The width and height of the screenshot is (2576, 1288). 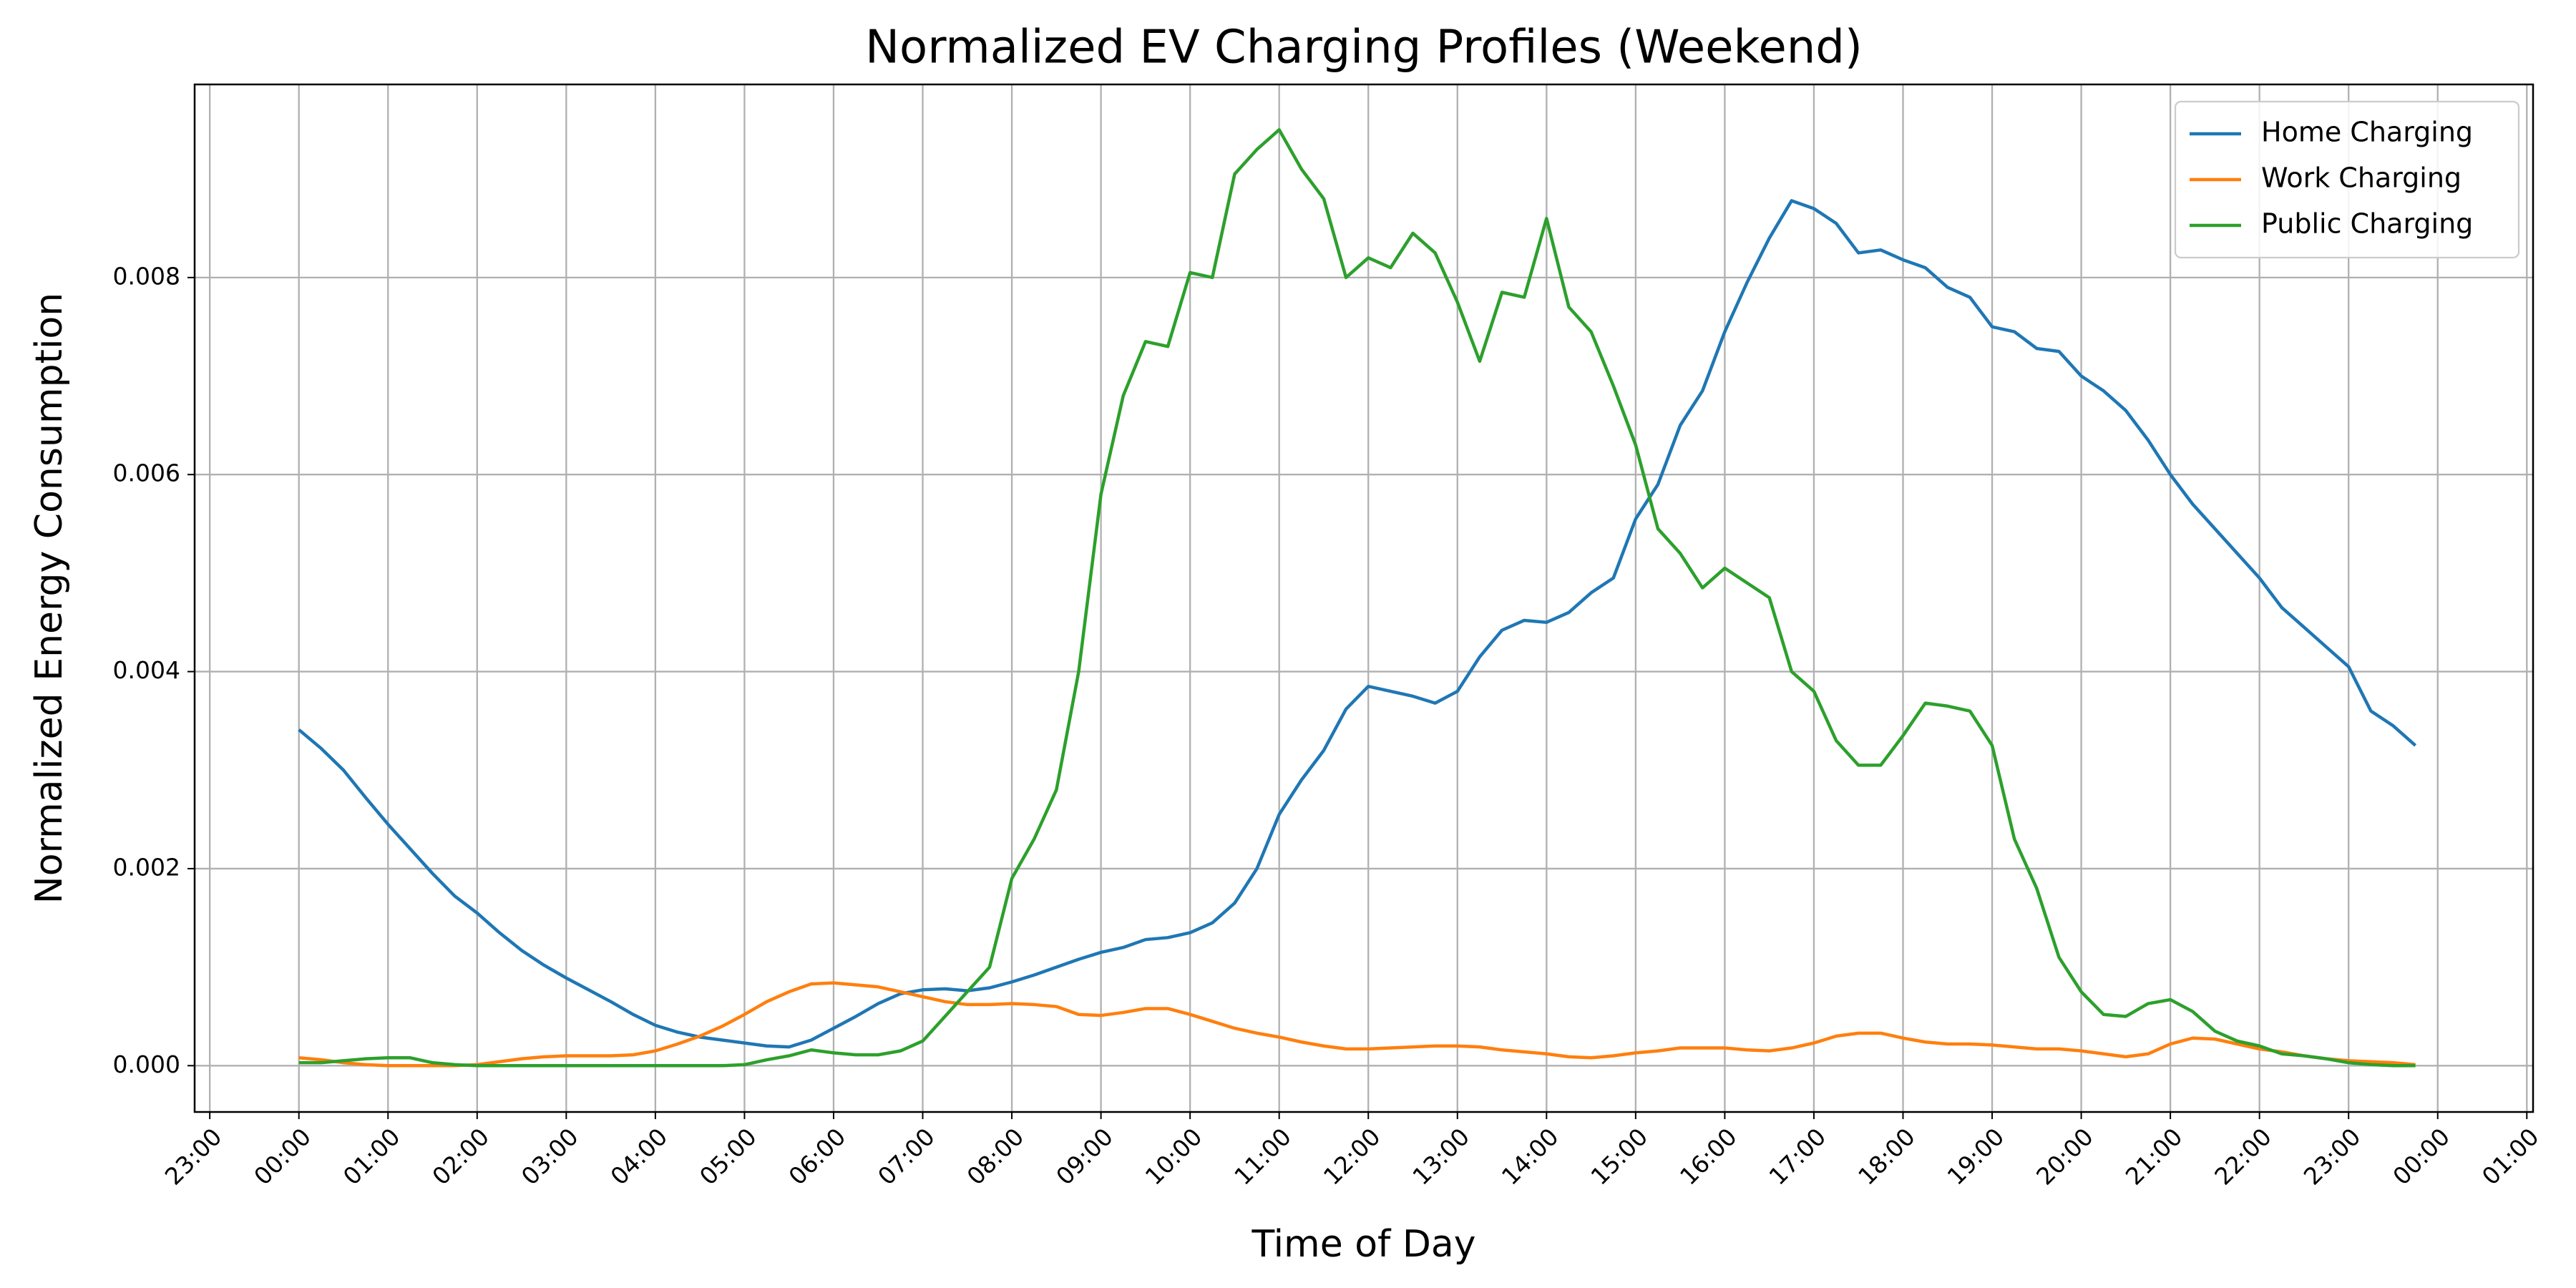 What do you see at coordinates (2367, 132) in the screenshot?
I see `legend-label: Home Charging` at bounding box center [2367, 132].